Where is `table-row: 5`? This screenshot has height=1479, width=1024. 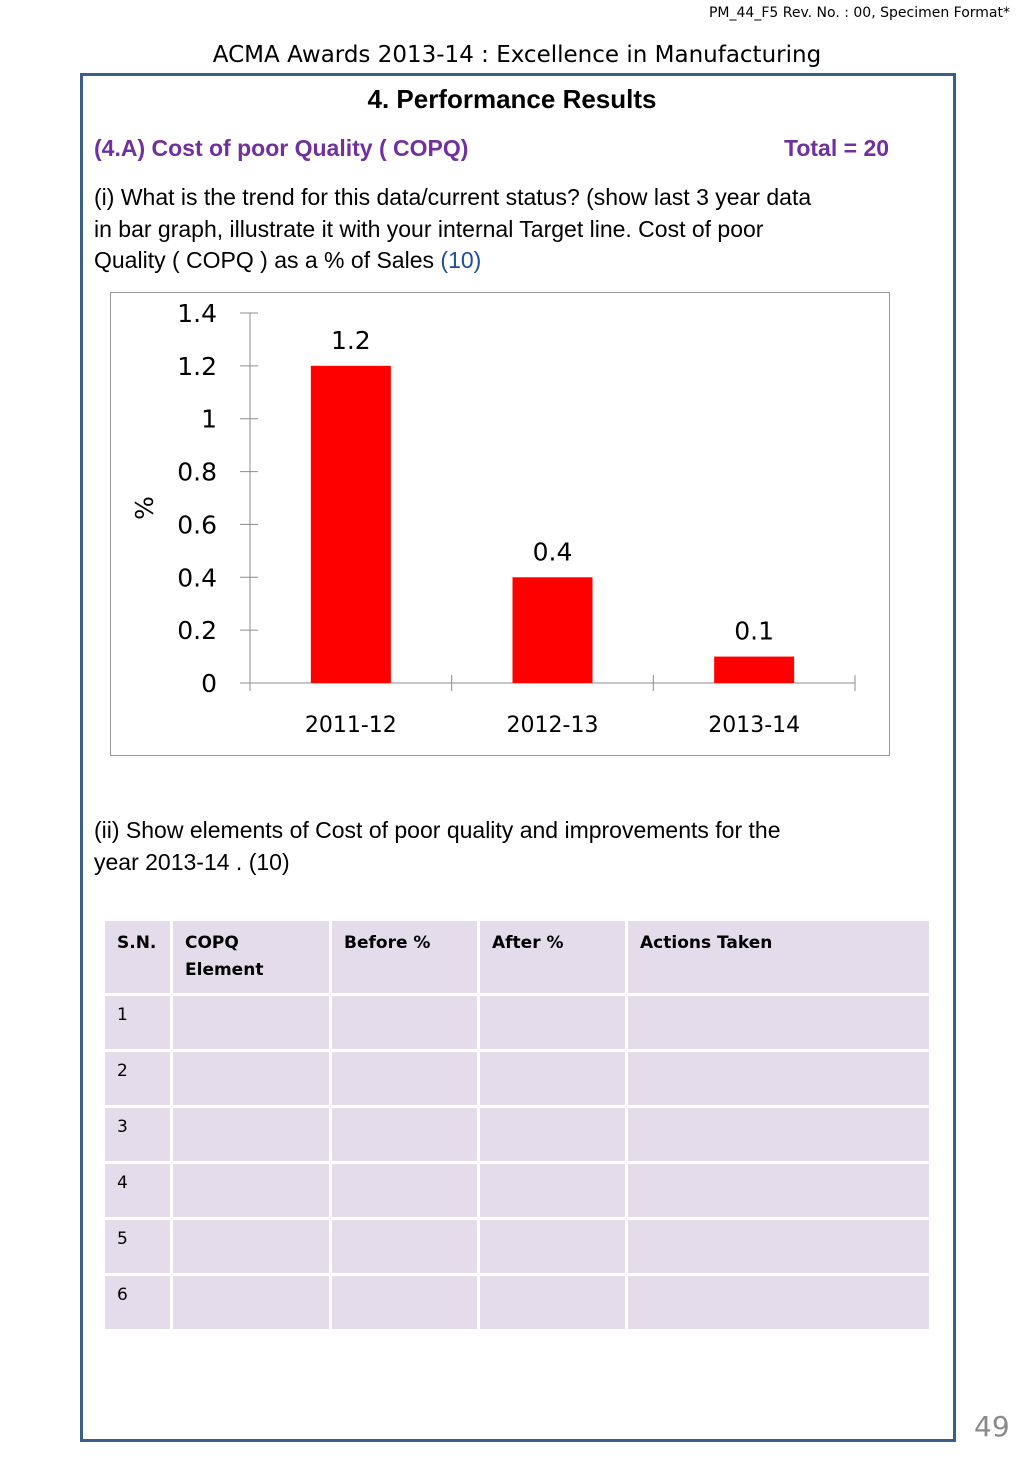
table-row: 5 is located at coordinates (517, 1246).